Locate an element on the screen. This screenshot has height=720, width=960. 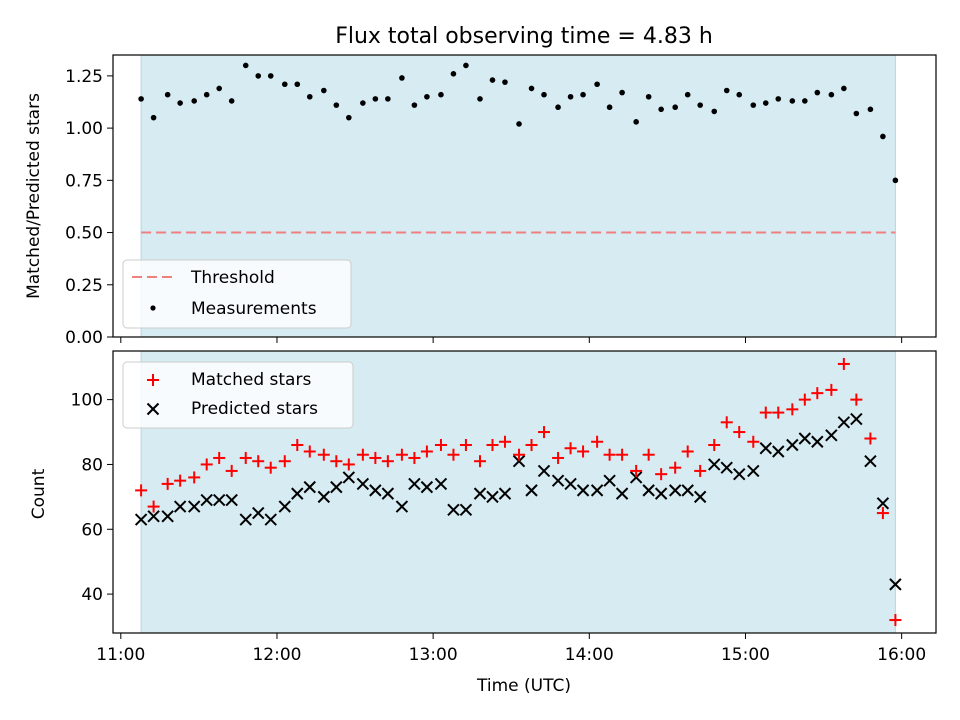
y-tick-label: 0.75 is located at coordinates (84, 181).